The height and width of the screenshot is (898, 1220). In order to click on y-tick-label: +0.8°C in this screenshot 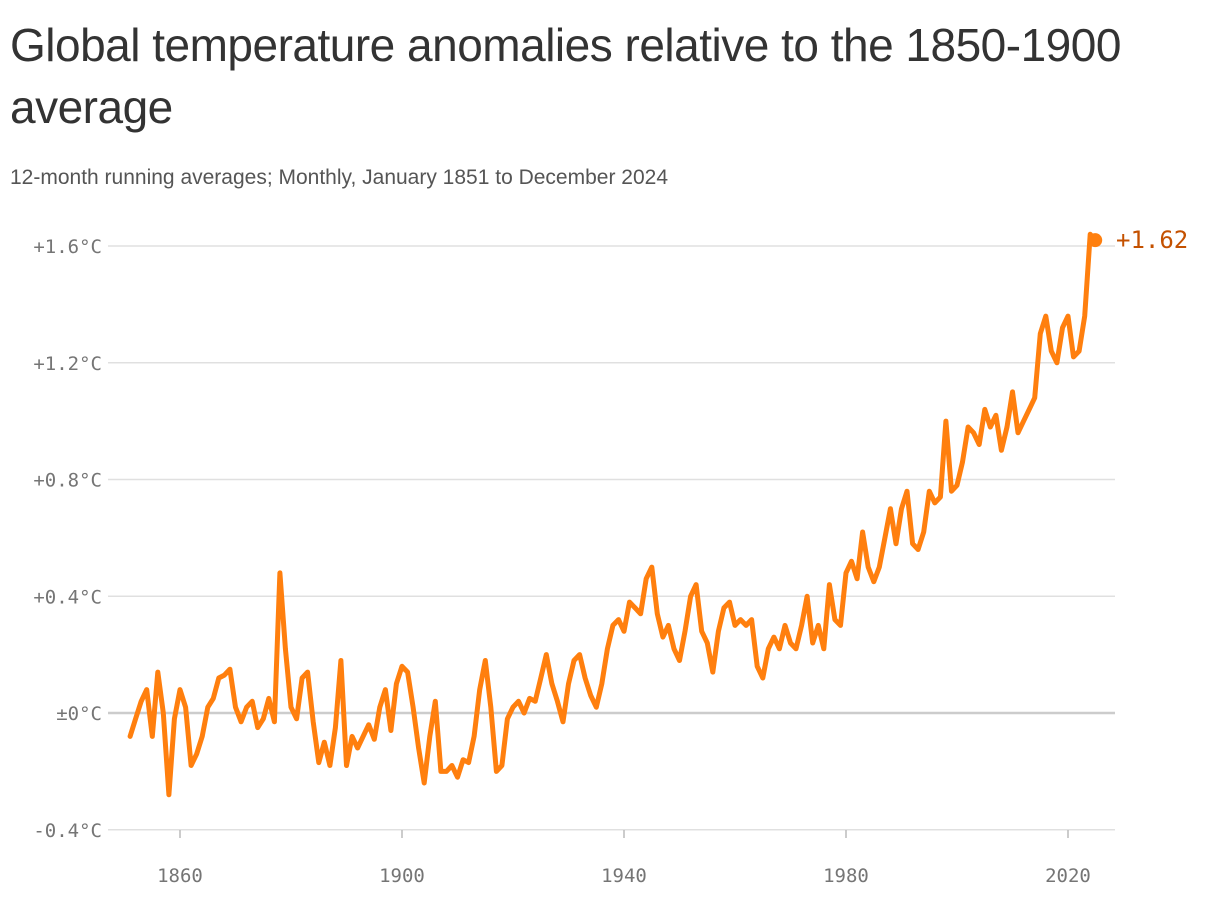, I will do `click(67, 481)`.